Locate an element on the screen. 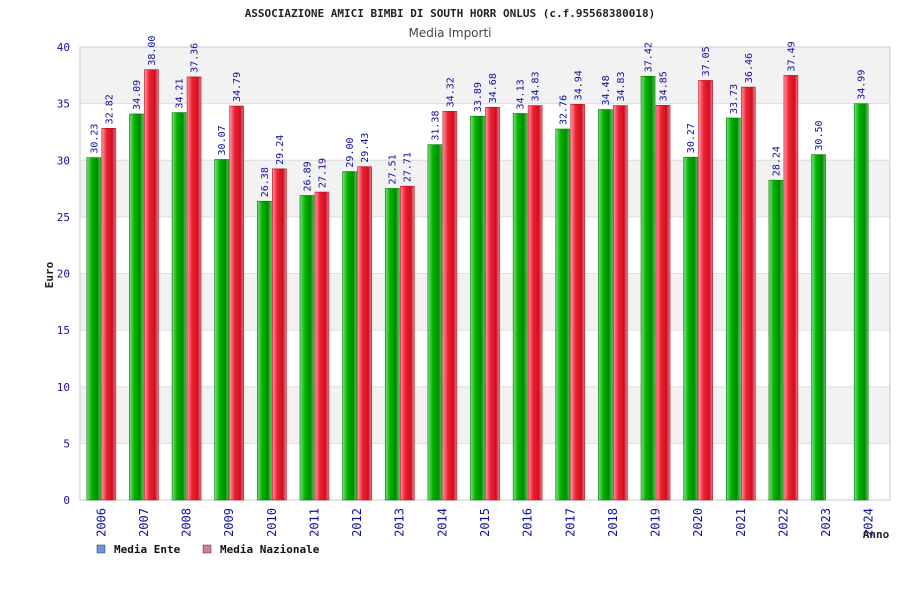 The height and width of the screenshot is (604, 900). value-label-media-ente-2008: 34.21 is located at coordinates (180, 93).